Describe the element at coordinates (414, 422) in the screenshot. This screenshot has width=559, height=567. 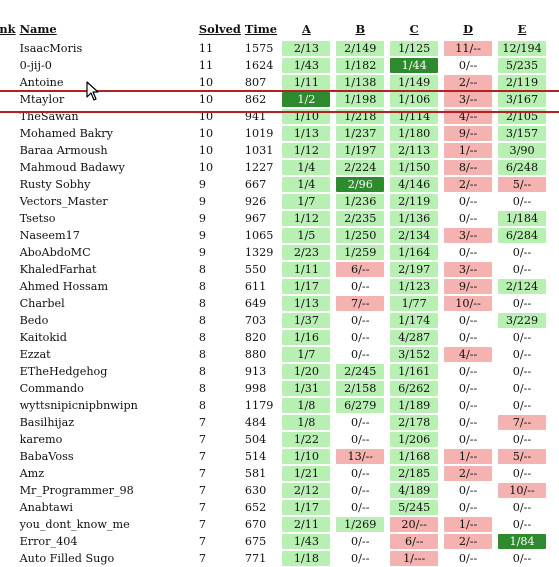
I see `problem-result-cell: 2/178` at that location.